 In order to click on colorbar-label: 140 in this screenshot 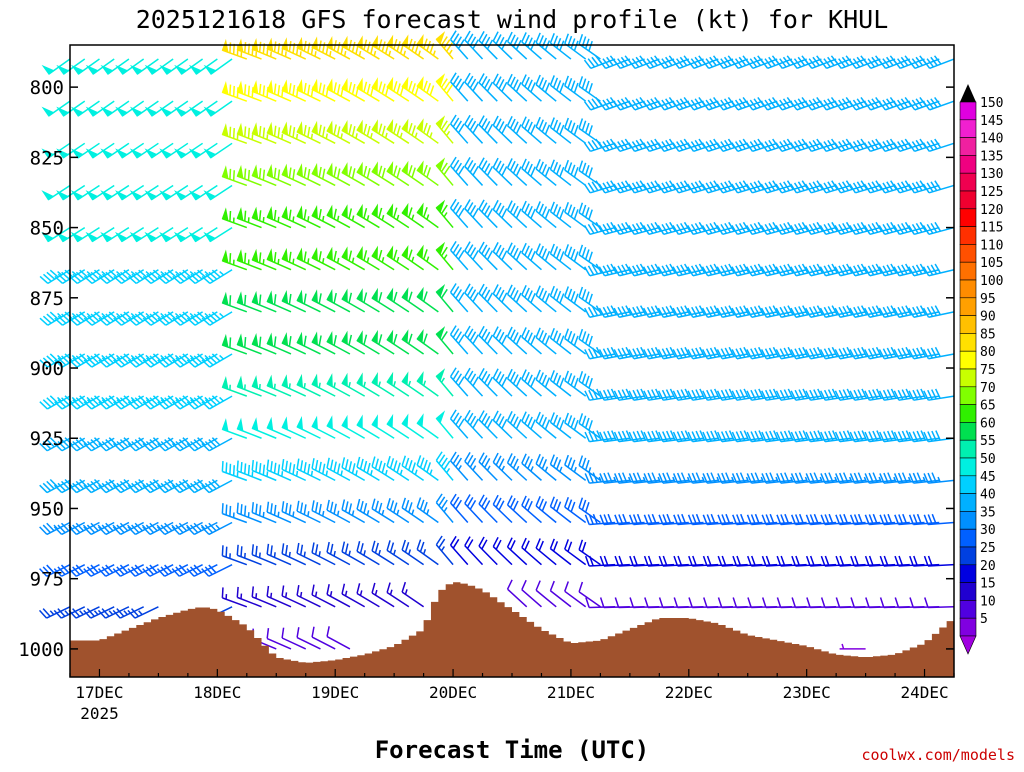, I will do `click(991, 139)`.